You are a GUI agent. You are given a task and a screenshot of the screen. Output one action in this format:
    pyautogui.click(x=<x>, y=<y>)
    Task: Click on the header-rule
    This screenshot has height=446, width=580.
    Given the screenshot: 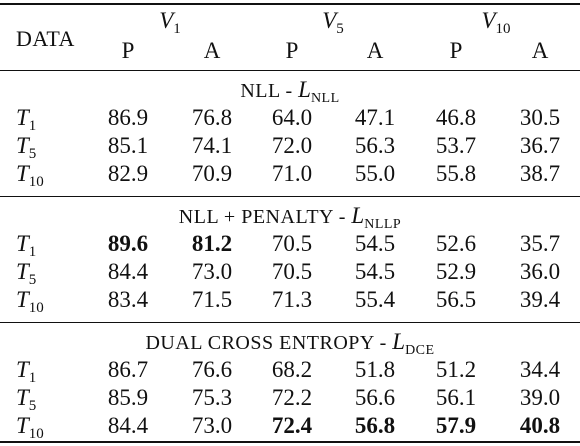 What is the action you would take?
    pyautogui.click(x=290, y=70)
    